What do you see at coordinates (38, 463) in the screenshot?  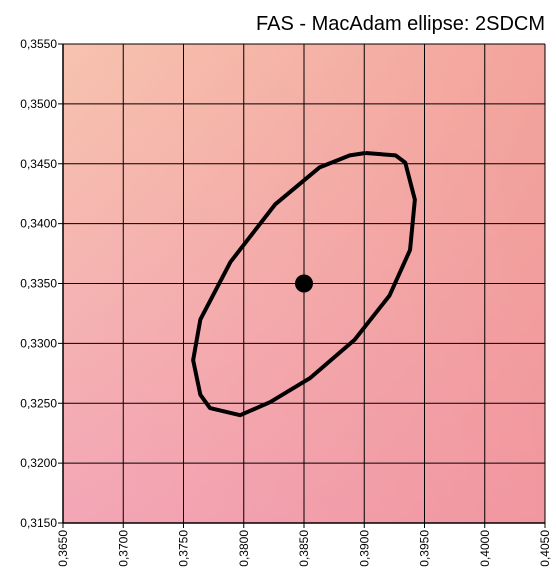 I see `y-tick-label: 0,3200` at bounding box center [38, 463].